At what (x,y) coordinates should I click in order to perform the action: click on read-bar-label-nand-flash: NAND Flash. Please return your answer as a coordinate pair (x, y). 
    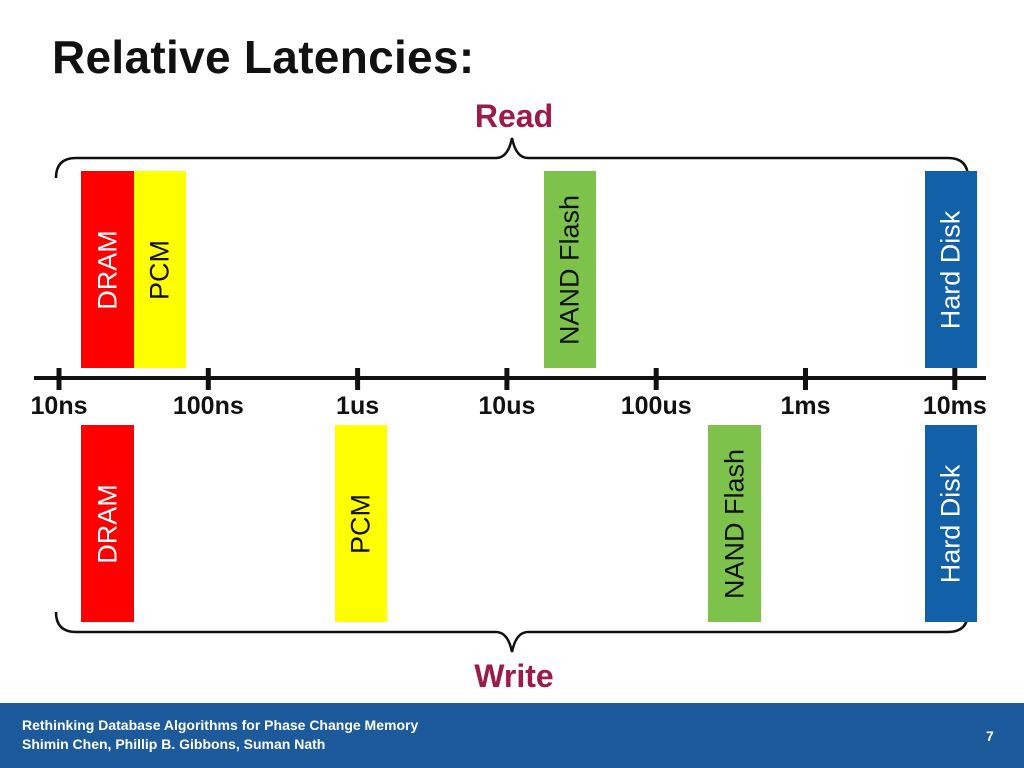
    Looking at the image, I should click on (569, 269).